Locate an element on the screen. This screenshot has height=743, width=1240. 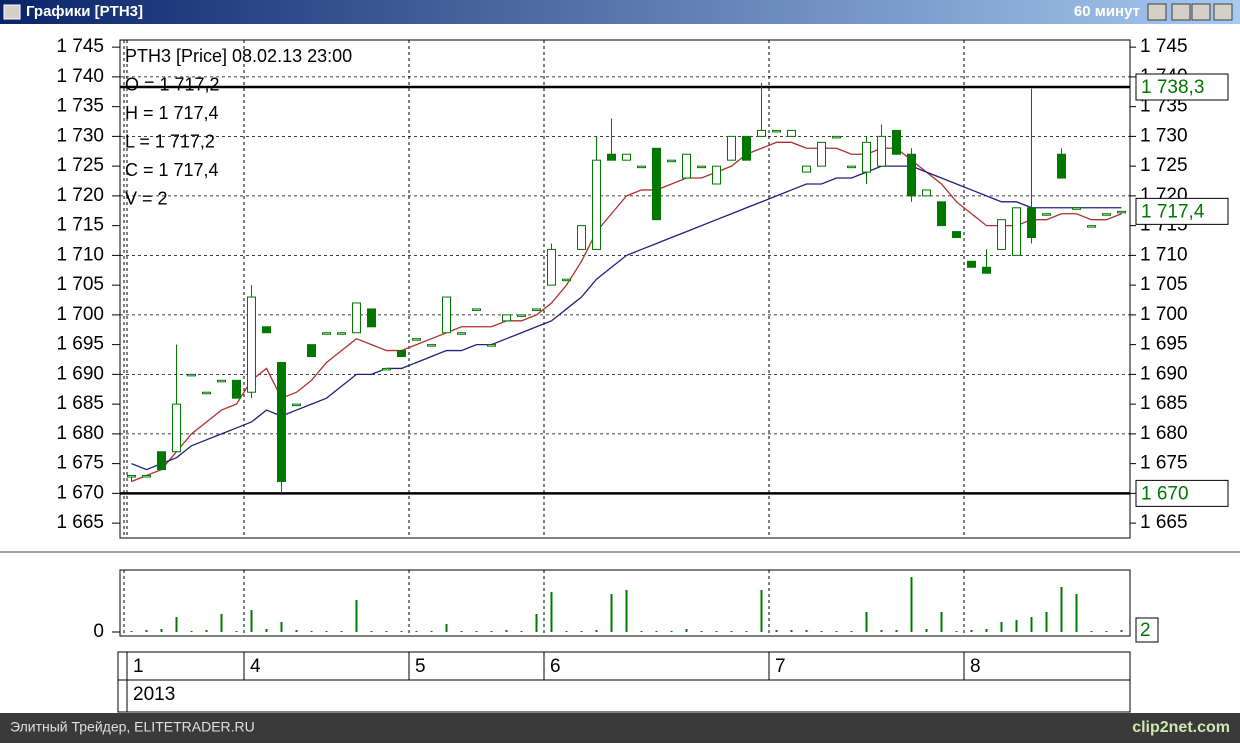
y2-tick-label: 1 695 is located at coordinates (1164, 344).